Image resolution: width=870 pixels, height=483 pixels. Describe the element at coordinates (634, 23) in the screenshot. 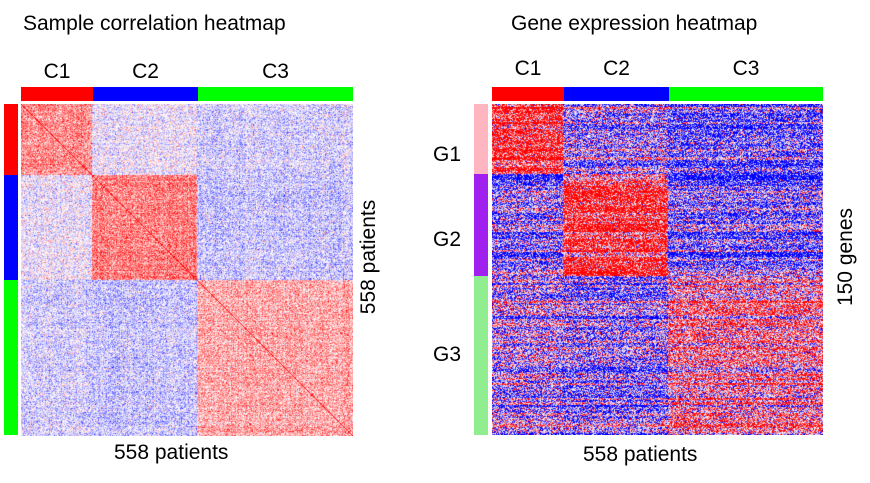

I see `right-chart-title: Gene expression heatmap` at that location.